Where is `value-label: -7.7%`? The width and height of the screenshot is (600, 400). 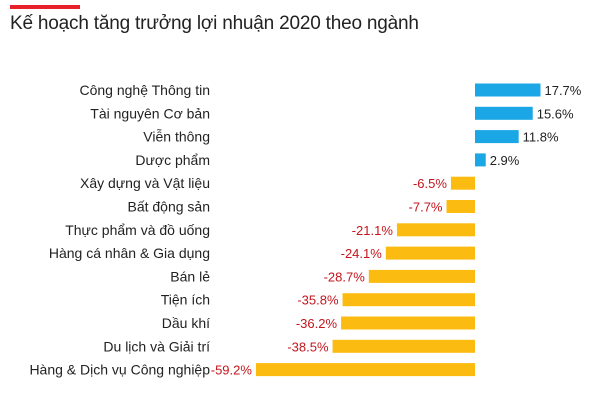 value-label: -7.7% is located at coordinates (426, 207).